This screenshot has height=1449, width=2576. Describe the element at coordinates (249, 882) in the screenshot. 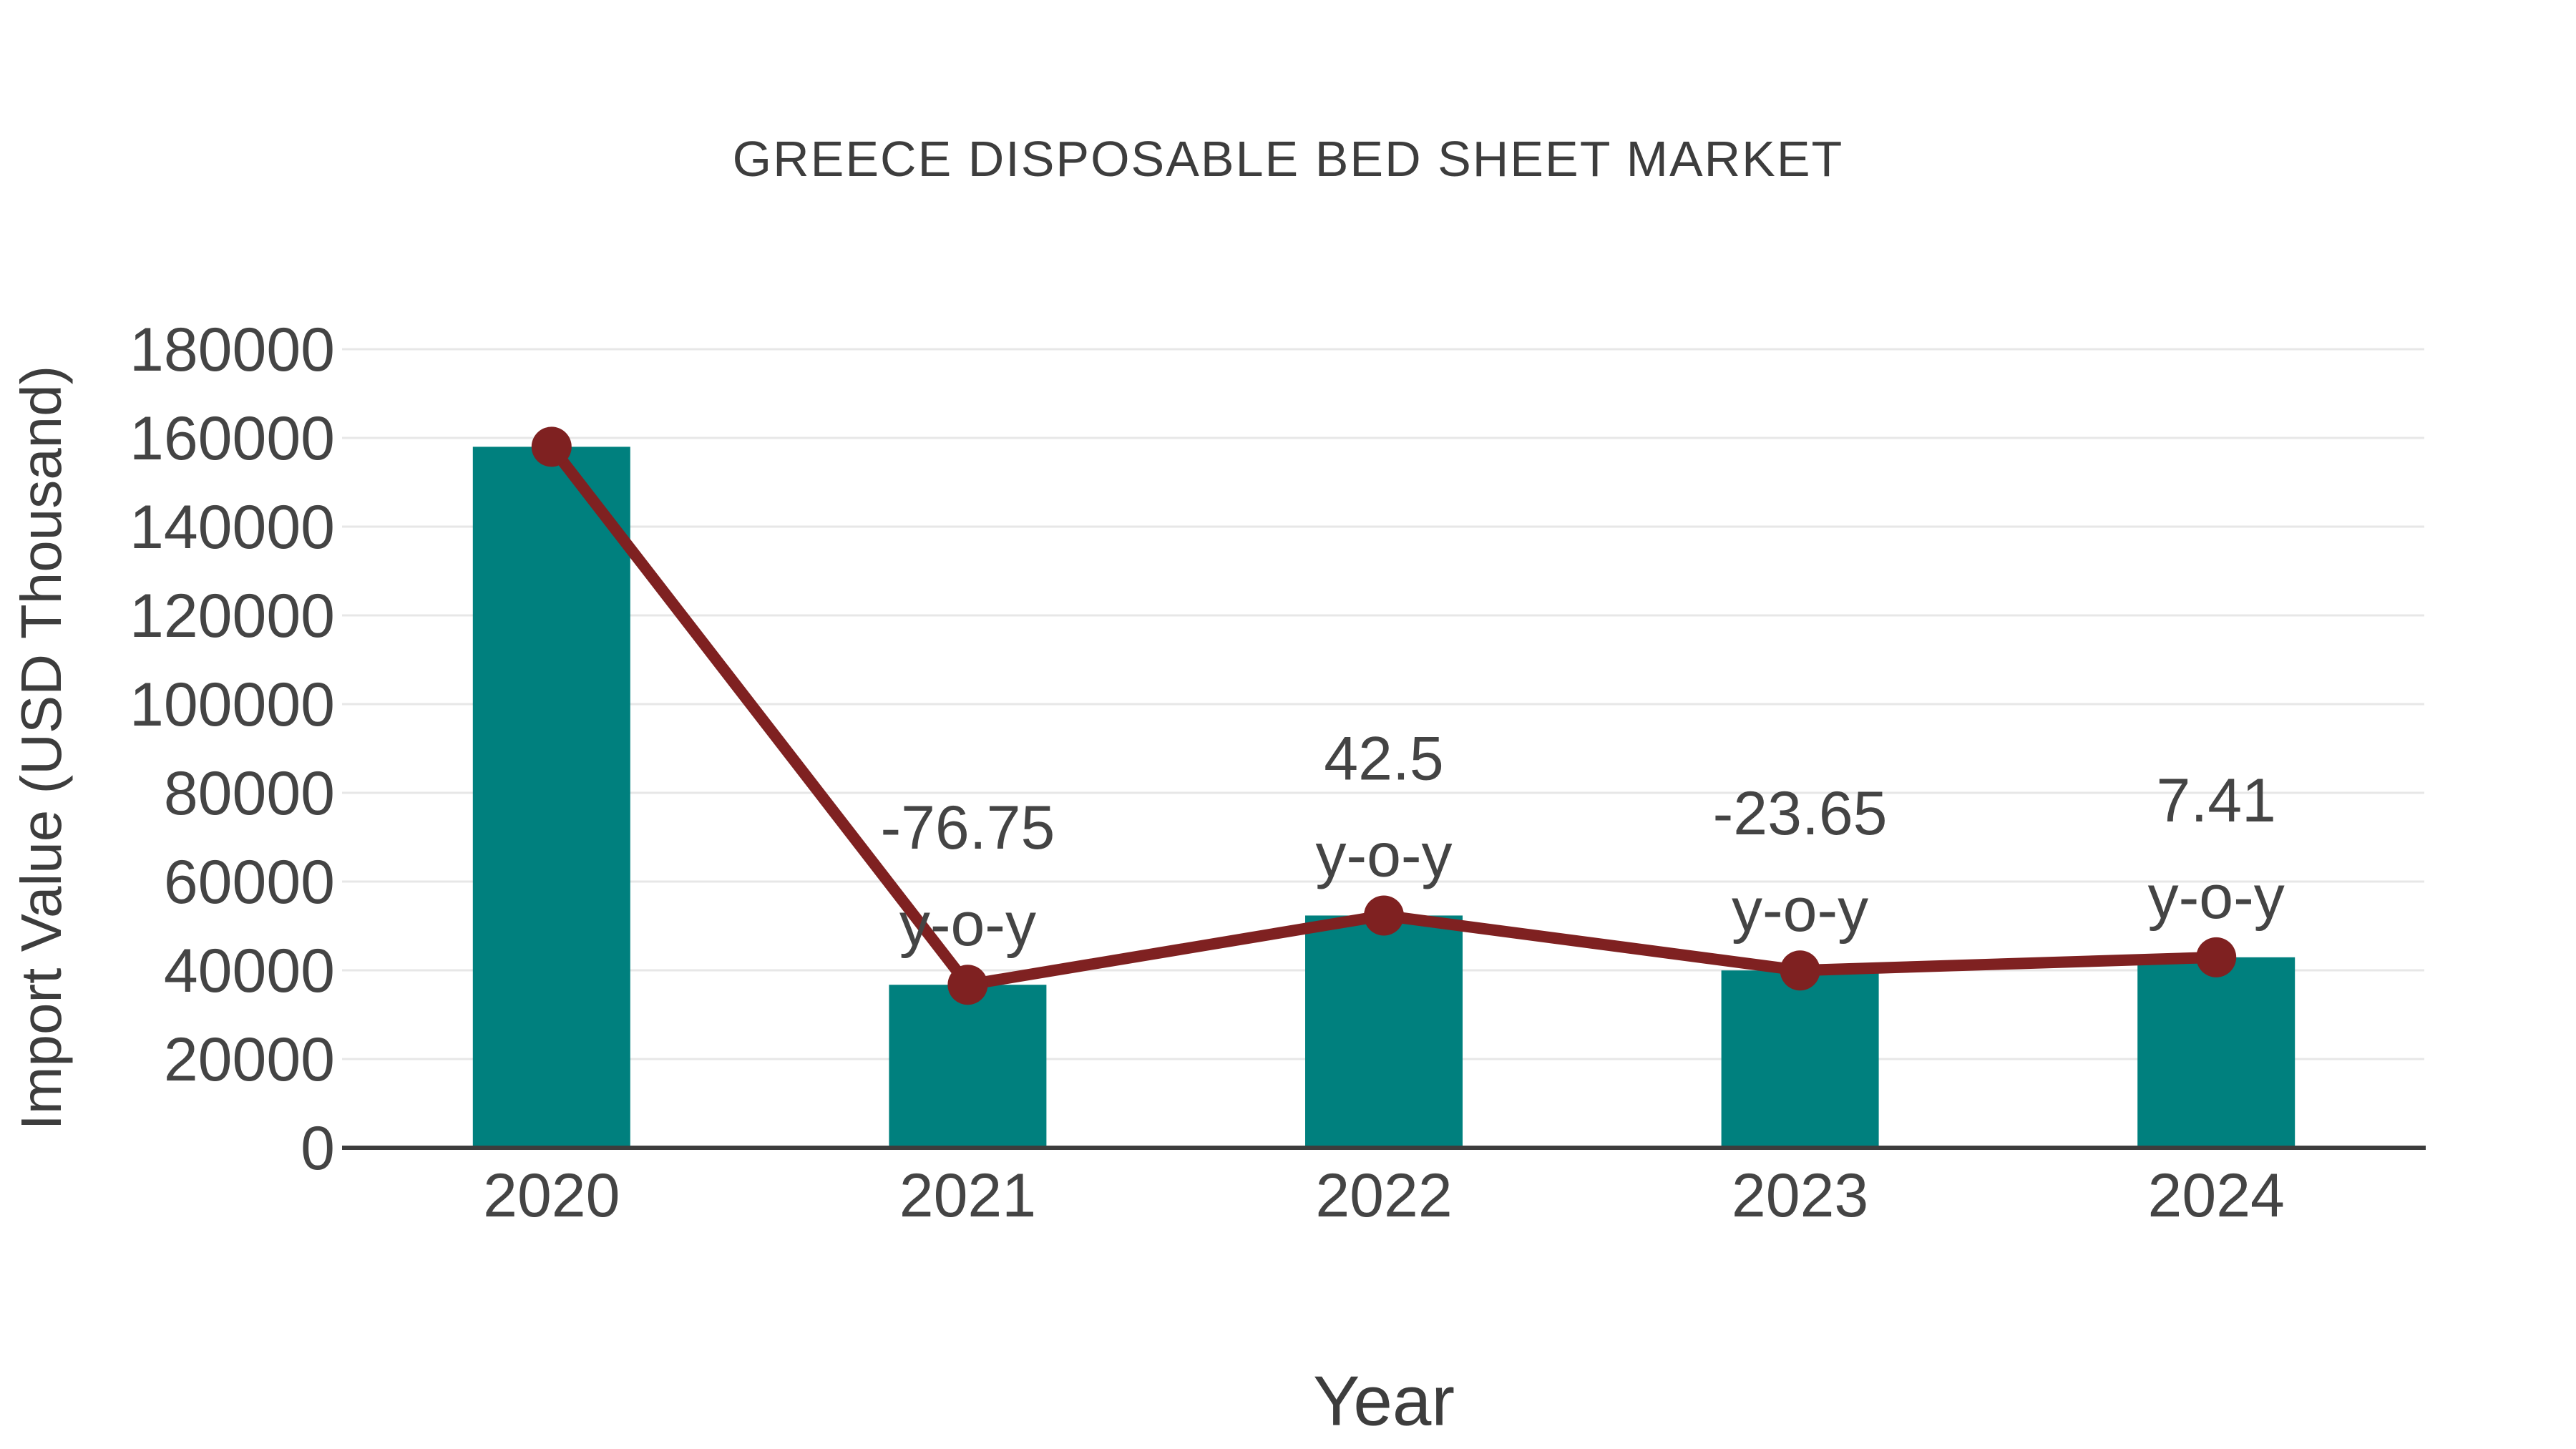

I see `y-tick-label: 60000` at that location.